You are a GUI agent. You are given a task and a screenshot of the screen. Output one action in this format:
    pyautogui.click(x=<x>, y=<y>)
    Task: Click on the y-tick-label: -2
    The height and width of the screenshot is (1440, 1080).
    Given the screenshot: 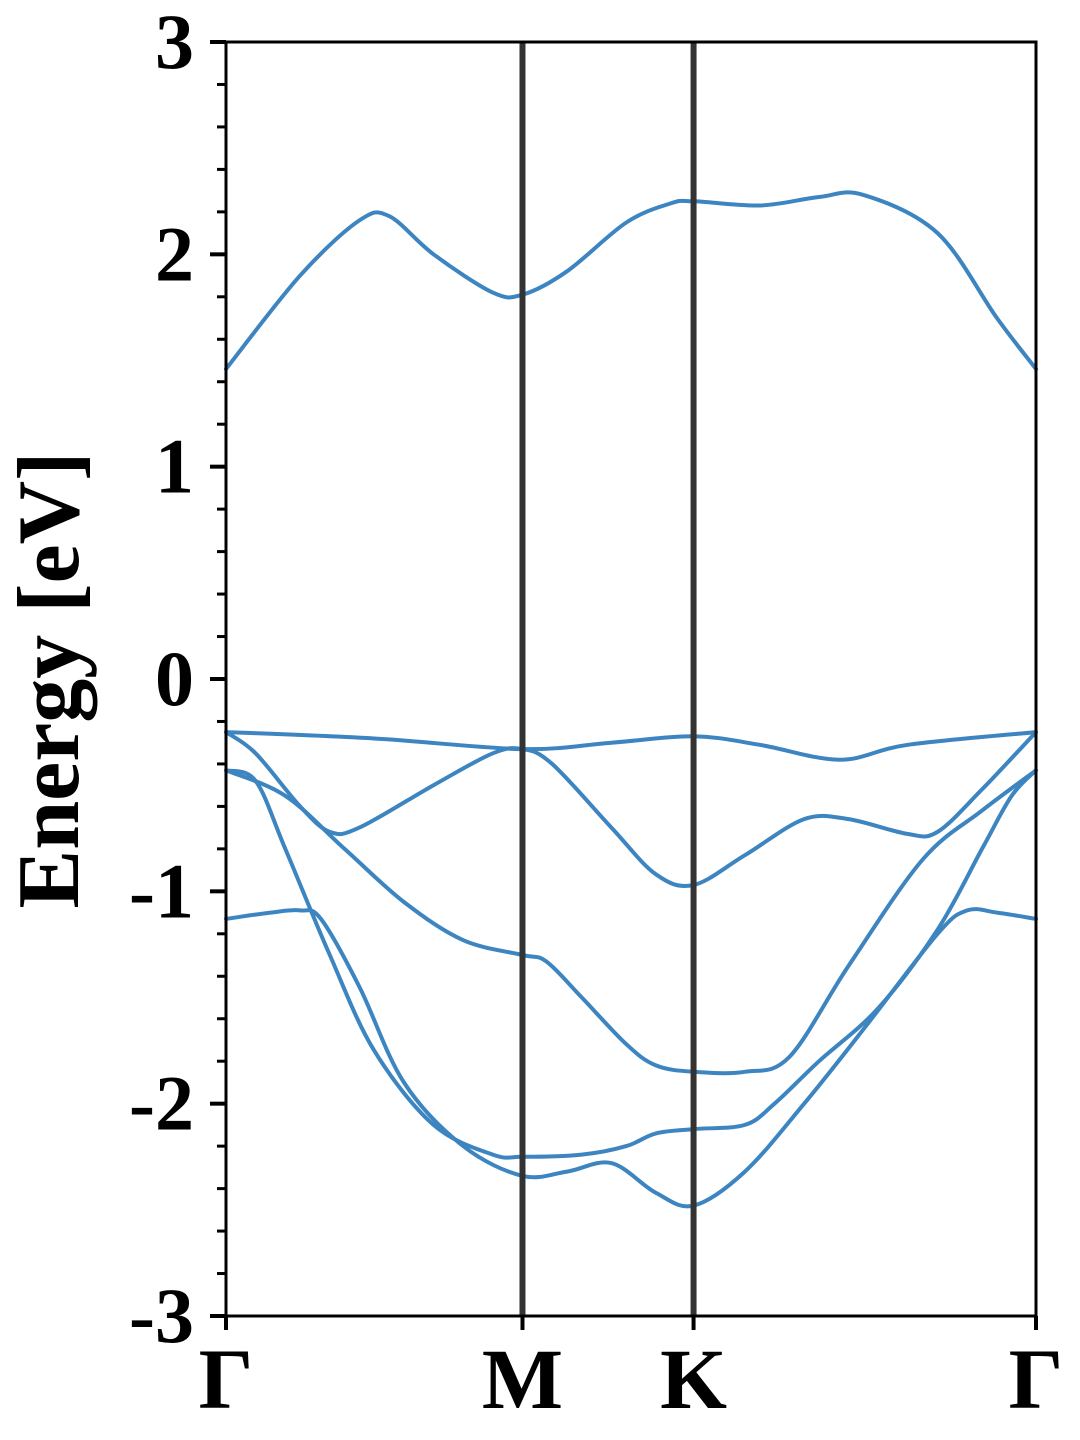 What is the action you would take?
    pyautogui.click(x=161, y=1103)
    